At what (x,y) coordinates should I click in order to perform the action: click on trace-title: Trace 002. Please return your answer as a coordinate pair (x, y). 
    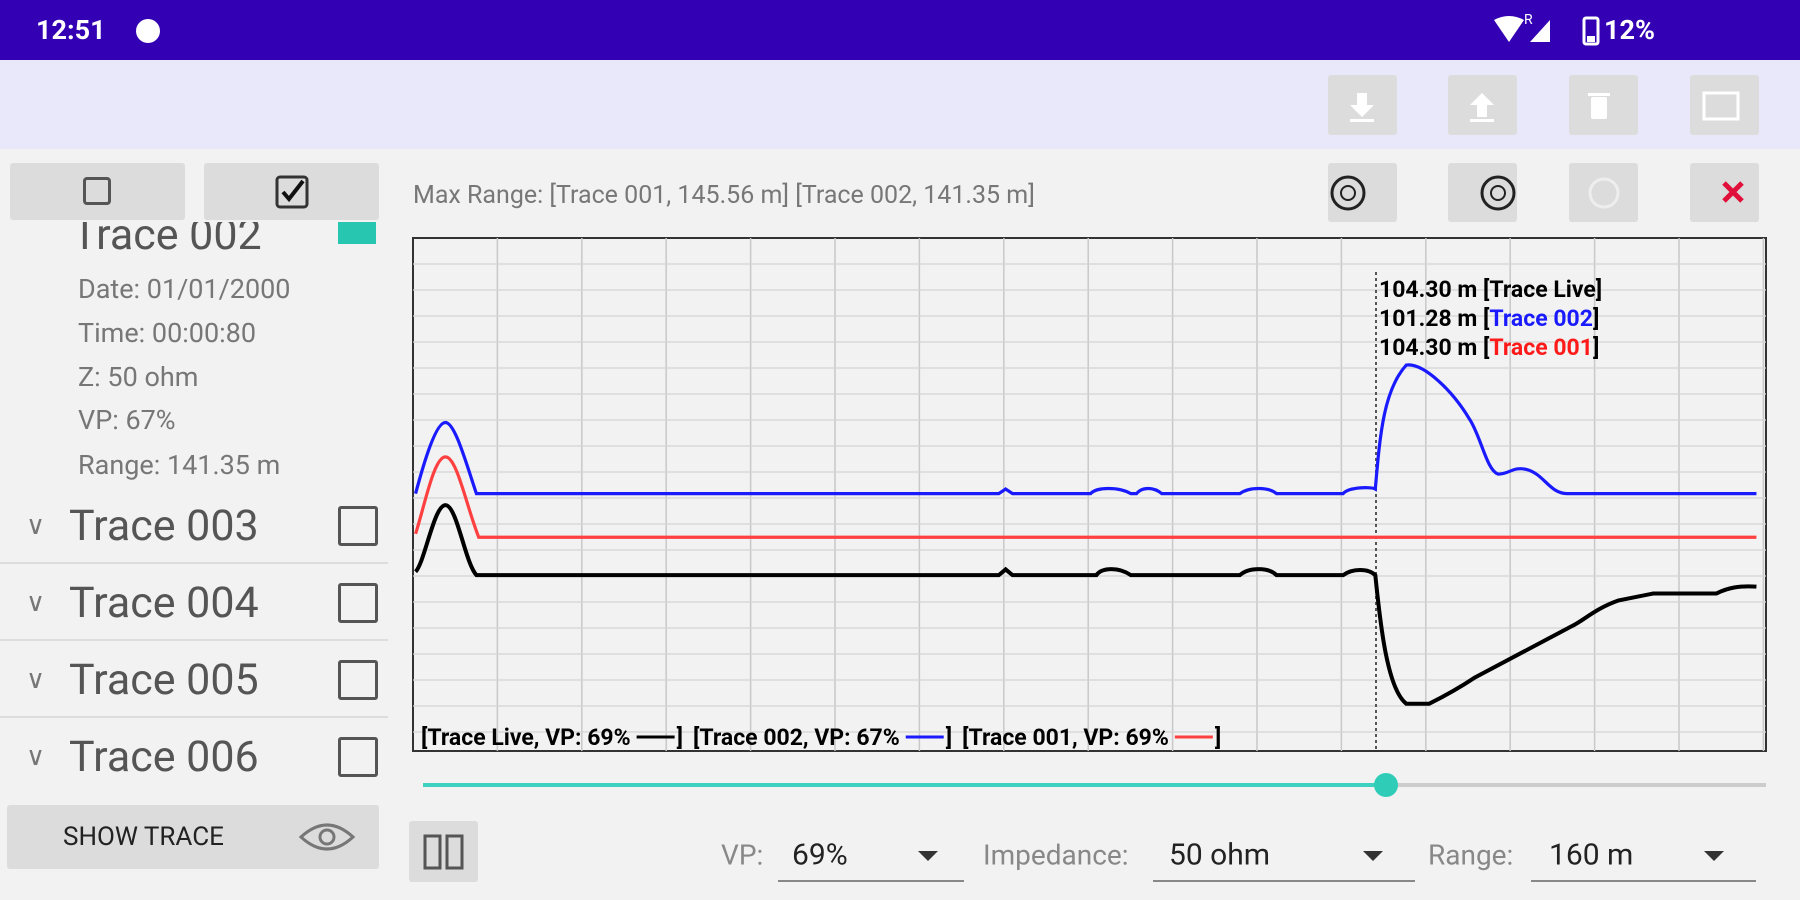
    Looking at the image, I should click on (167, 241).